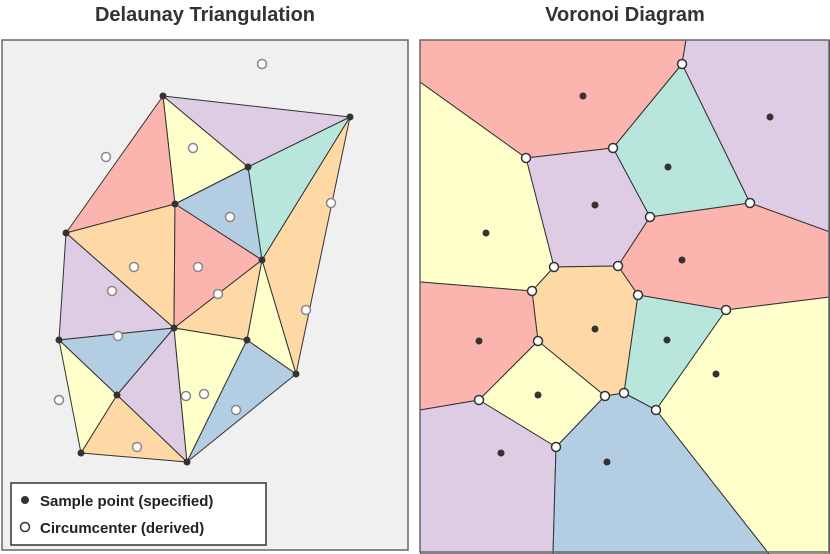  I want to click on sample-point-i, so click(247, 340).